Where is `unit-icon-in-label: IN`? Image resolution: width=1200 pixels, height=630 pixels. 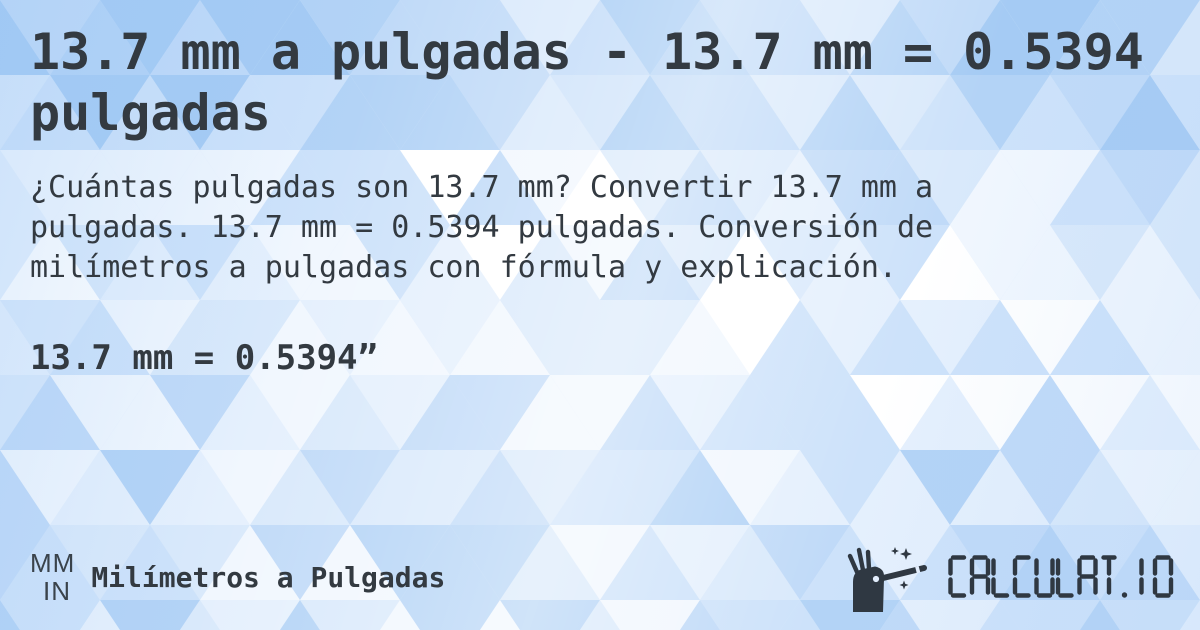 unit-icon-in-label: IN is located at coordinates (57, 591).